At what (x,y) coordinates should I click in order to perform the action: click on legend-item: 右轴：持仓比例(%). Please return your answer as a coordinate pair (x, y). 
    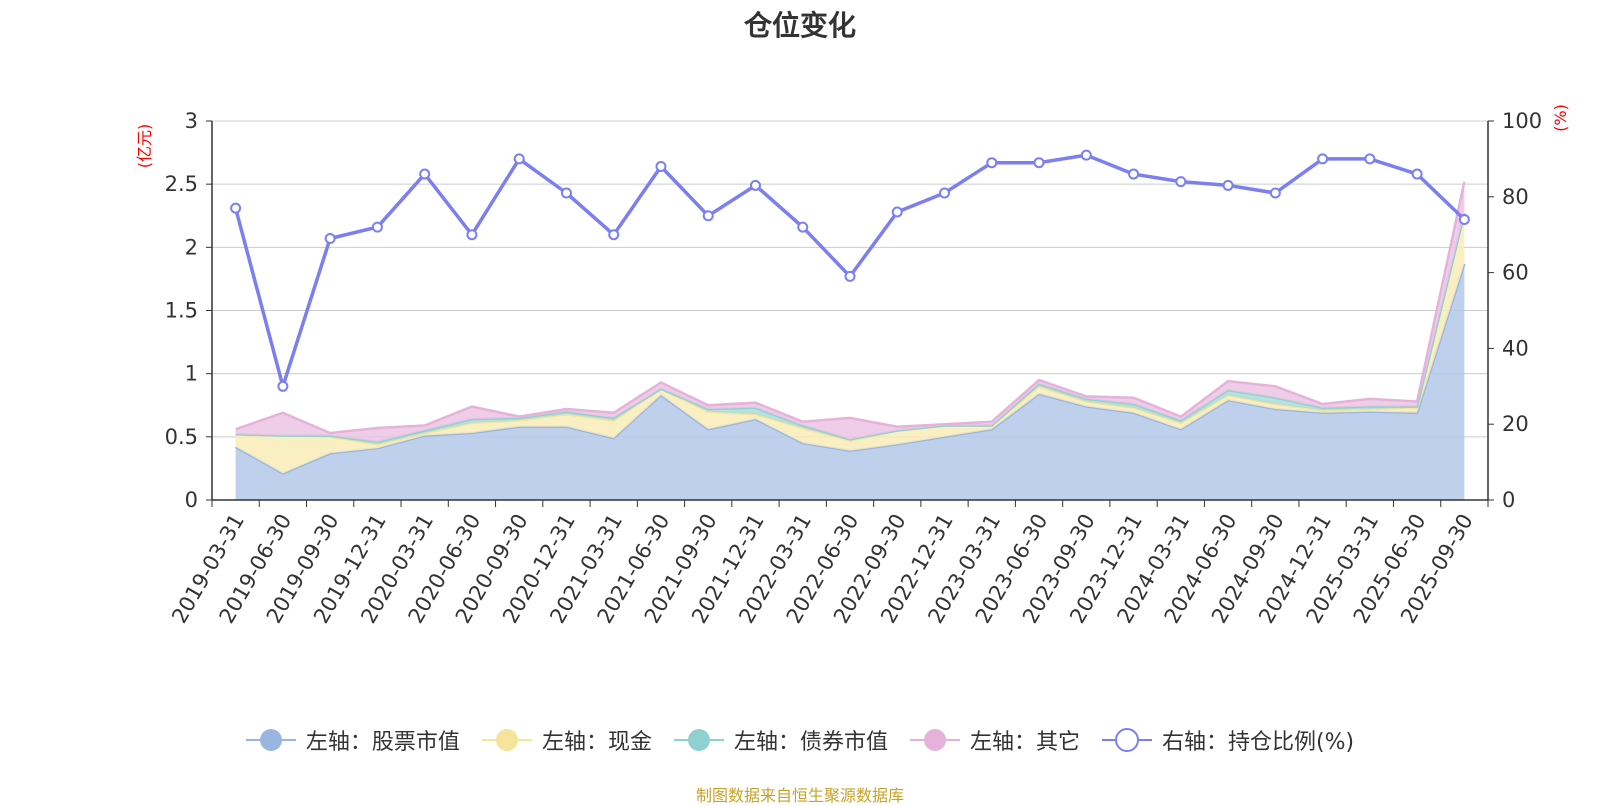
    Looking at the image, I should click on (1228, 740).